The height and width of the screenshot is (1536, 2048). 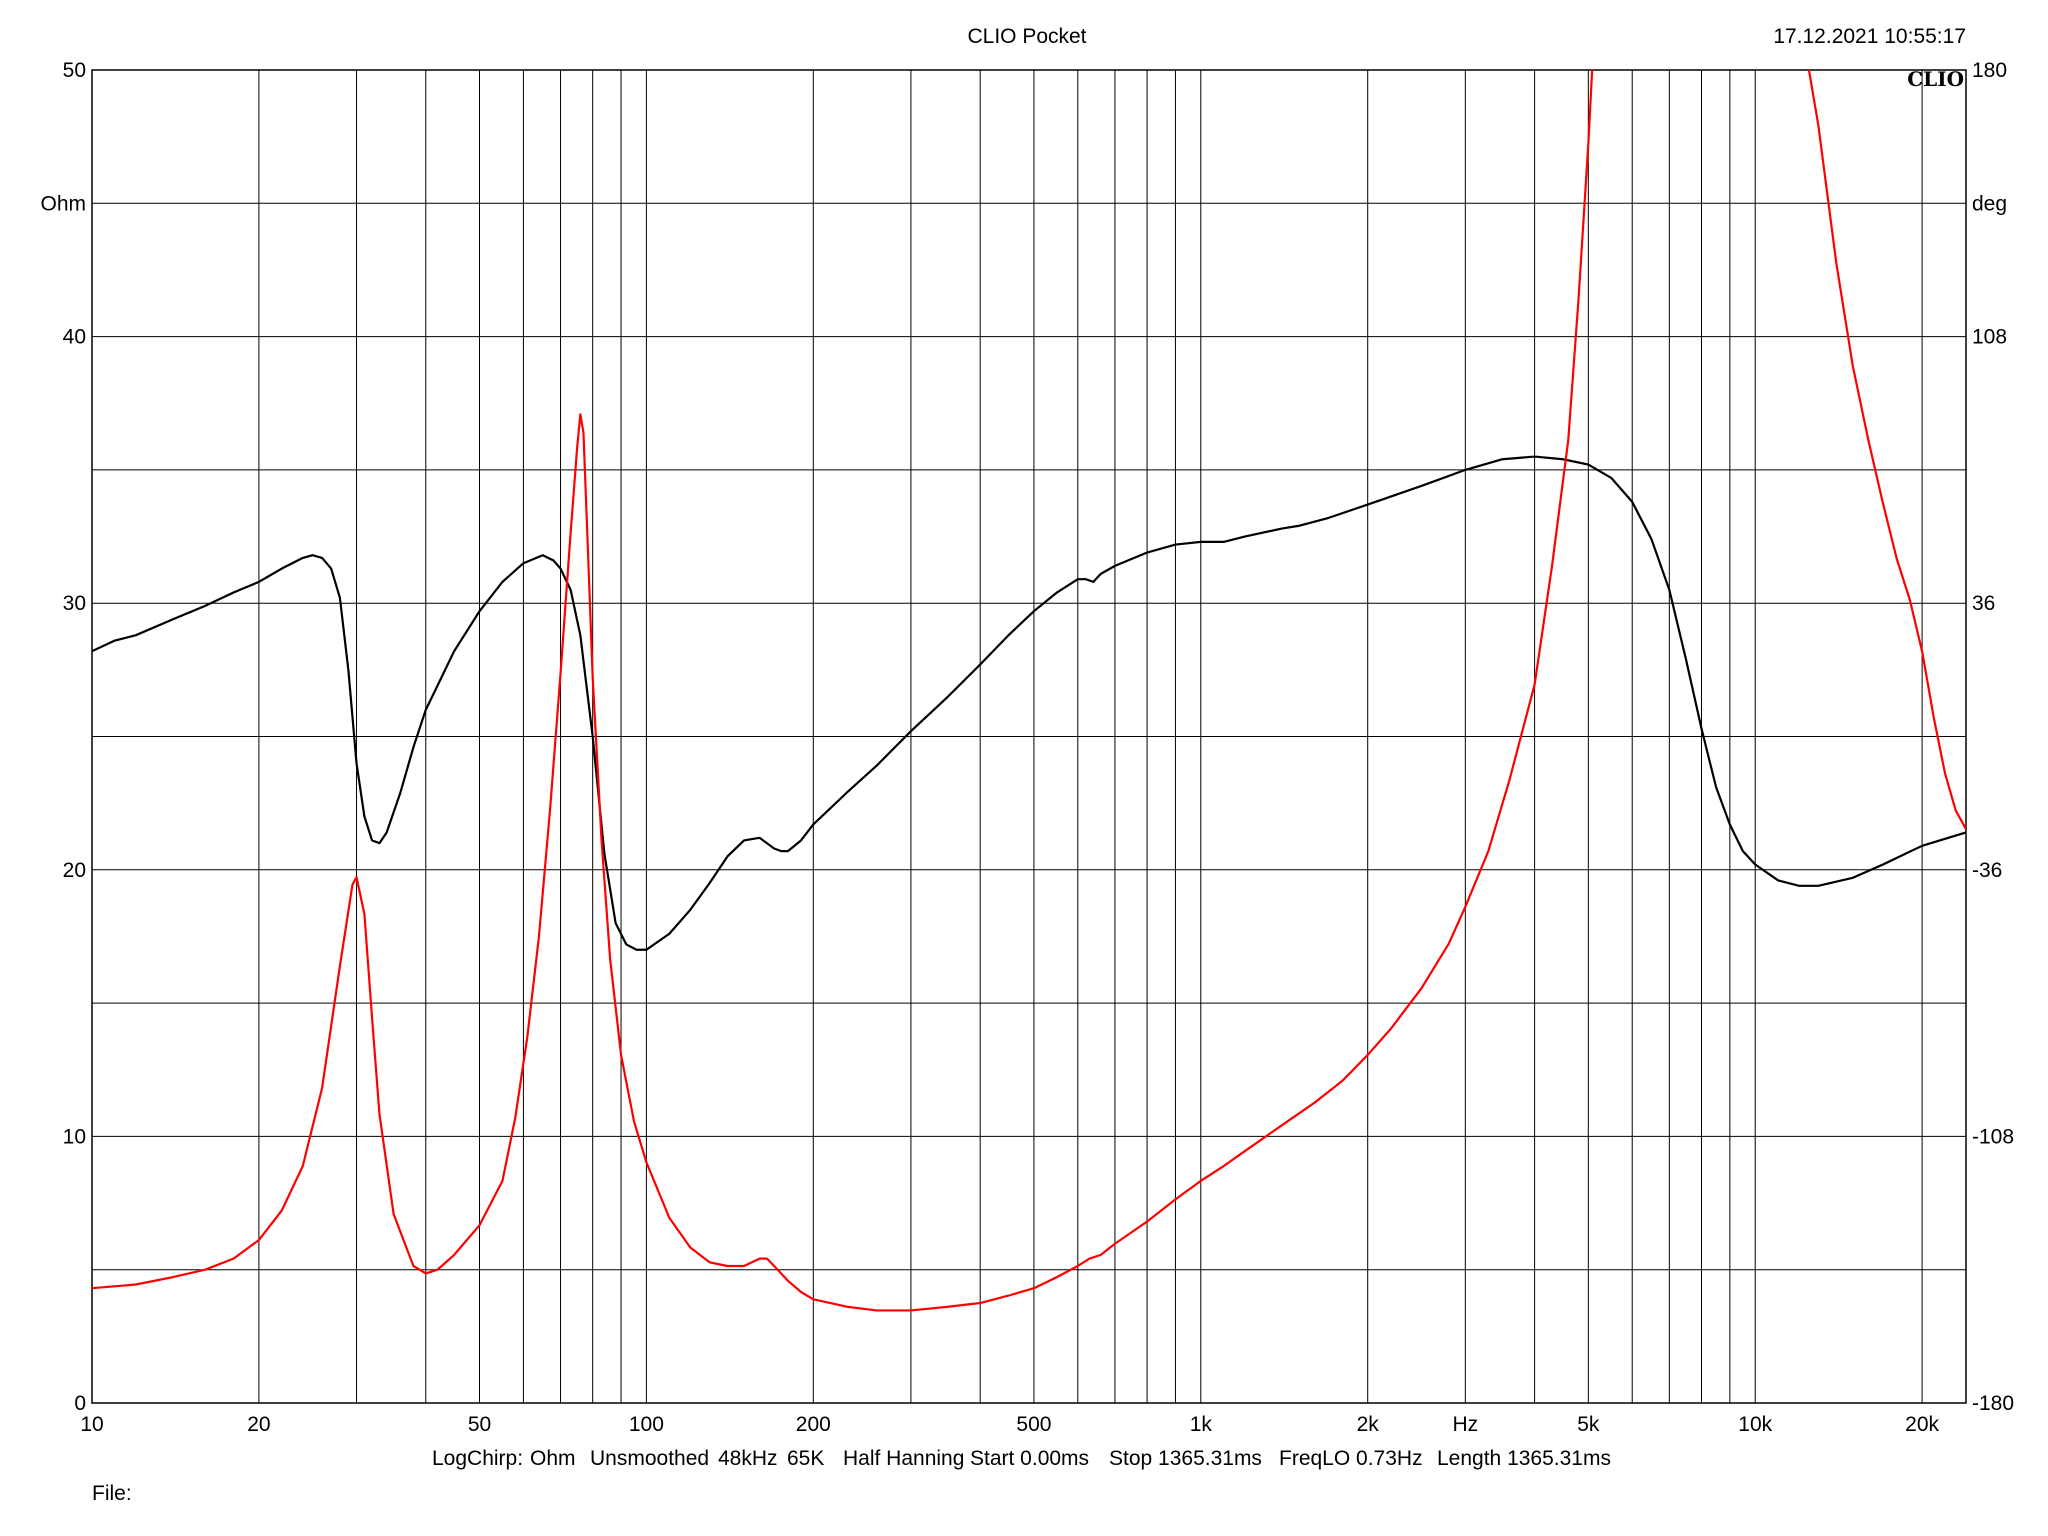 What do you see at coordinates (74, 1136) in the screenshot?
I see `left-tick-label: 10` at bounding box center [74, 1136].